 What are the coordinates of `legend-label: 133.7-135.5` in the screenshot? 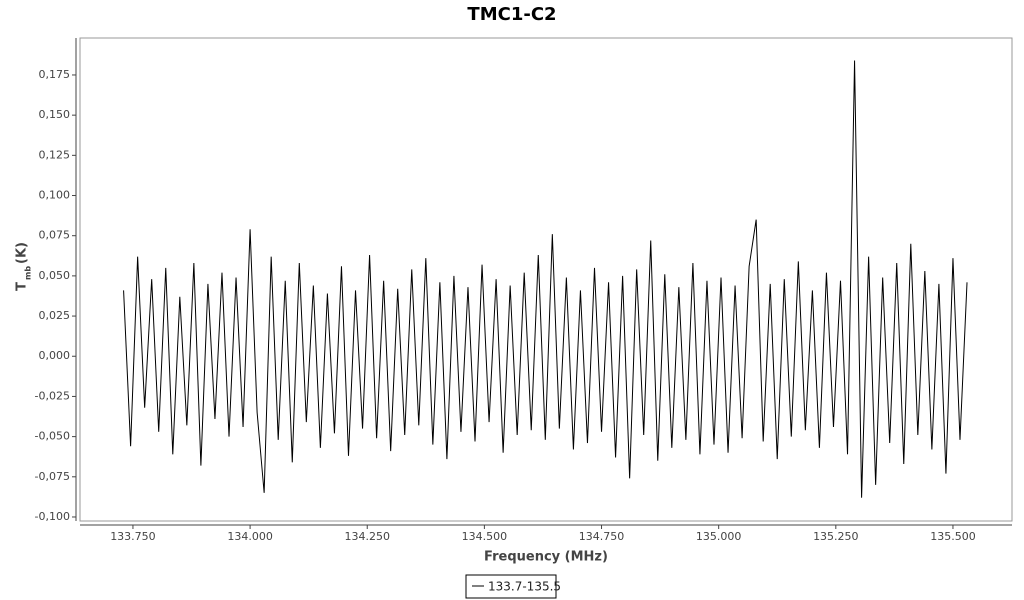 It's located at (524, 587).